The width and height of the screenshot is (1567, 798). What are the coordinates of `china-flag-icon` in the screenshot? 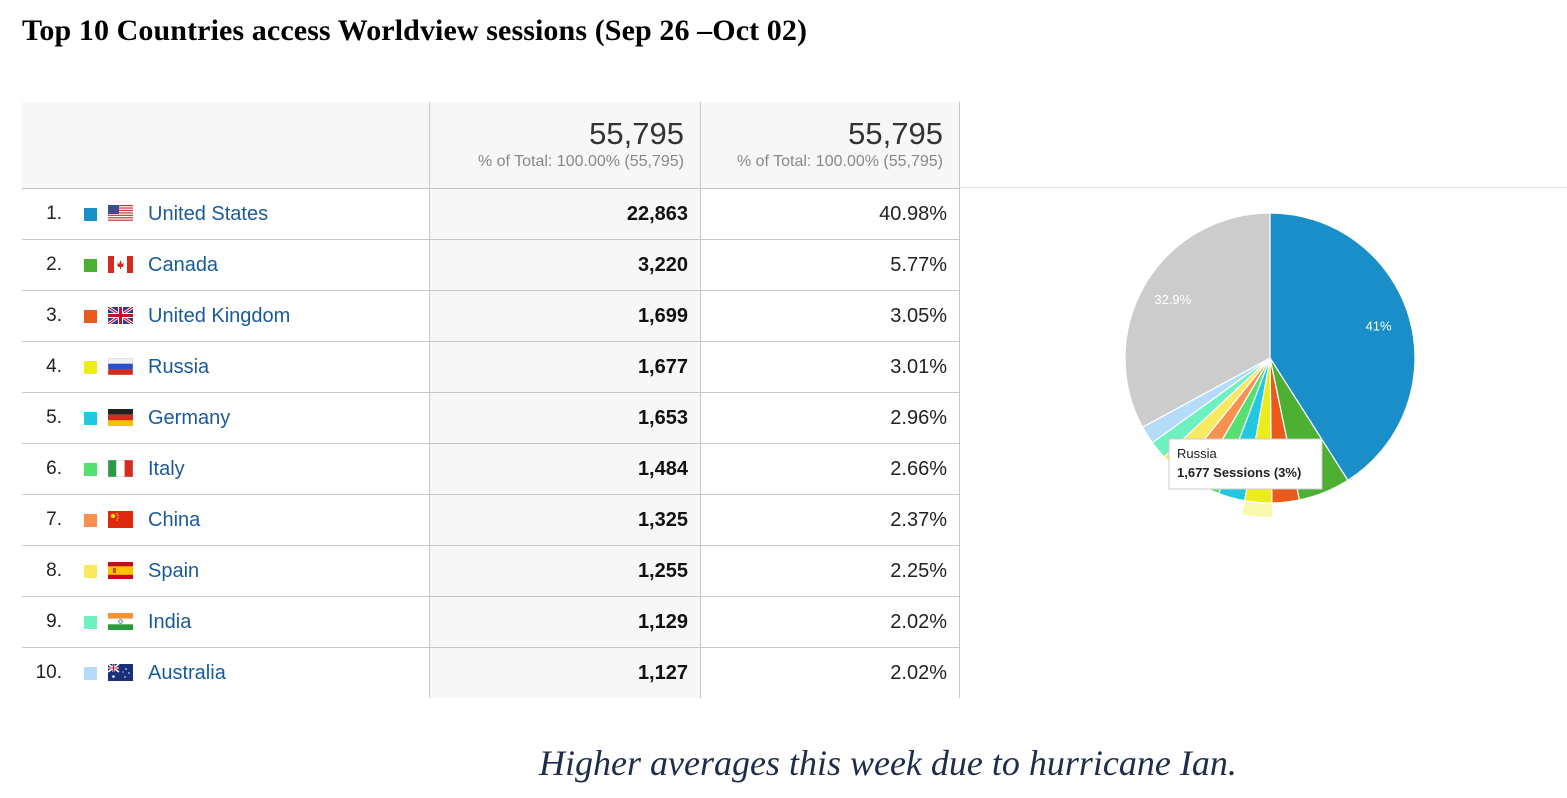 It's located at (120, 519).